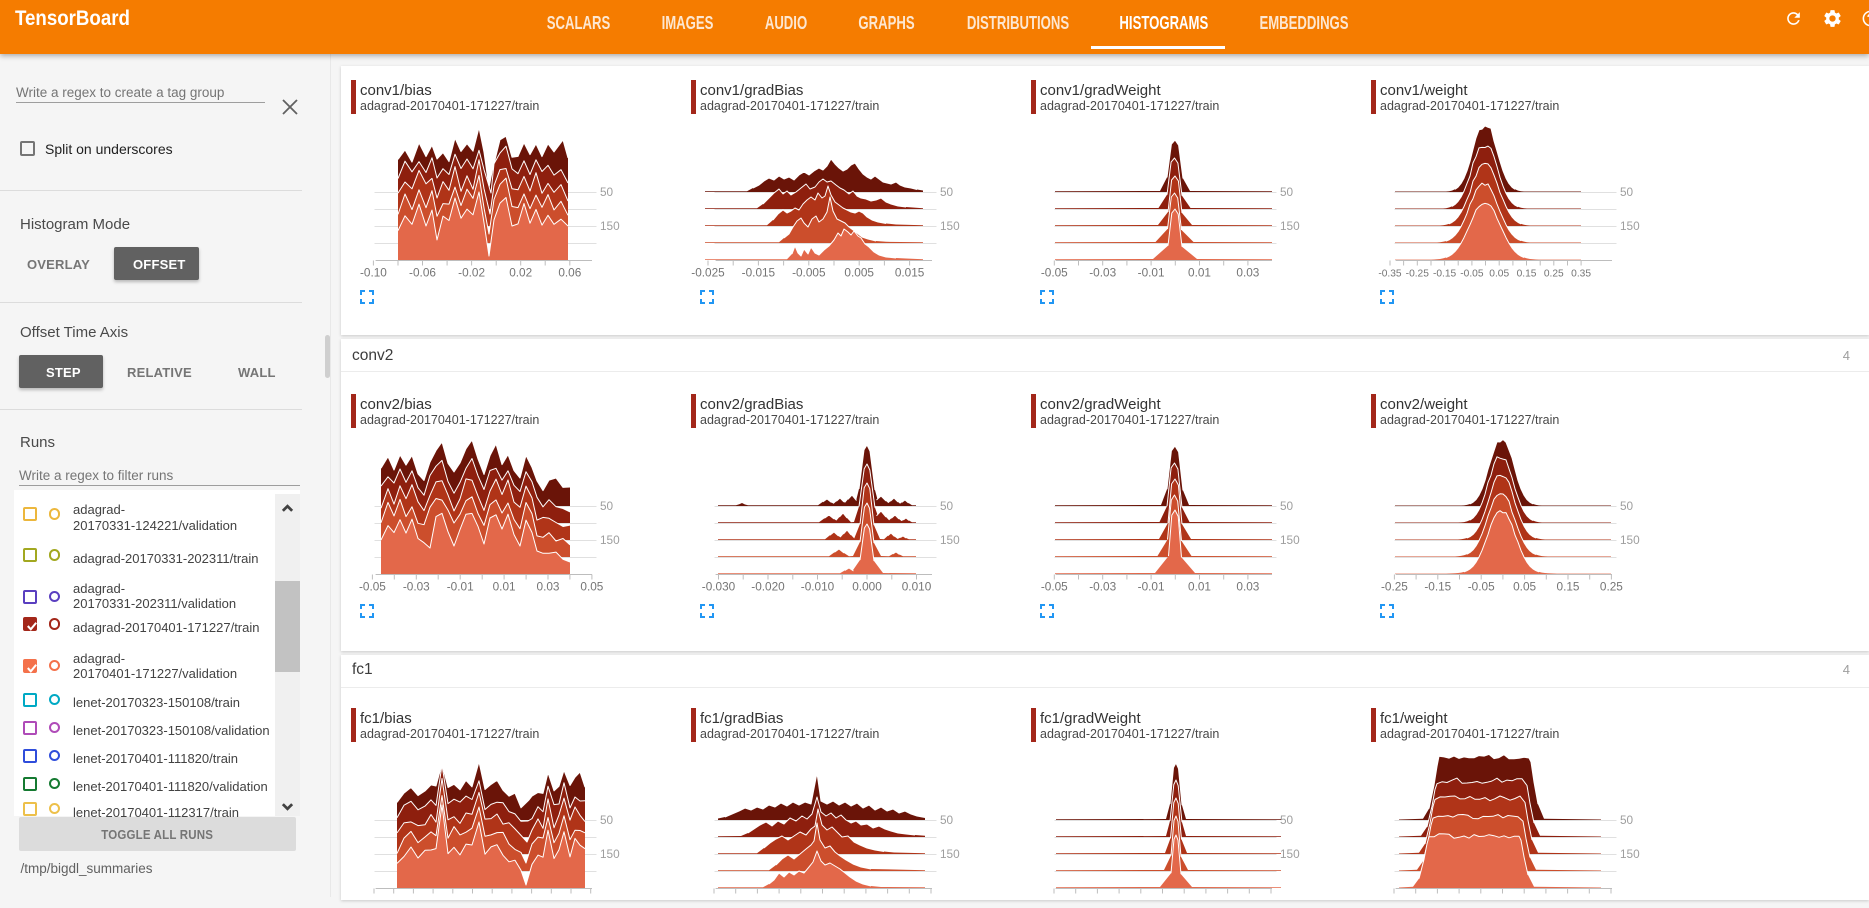 This screenshot has height=908, width=1869. Describe the element at coordinates (809, 272) in the screenshot. I see `svg-text: -0.005` at that location.